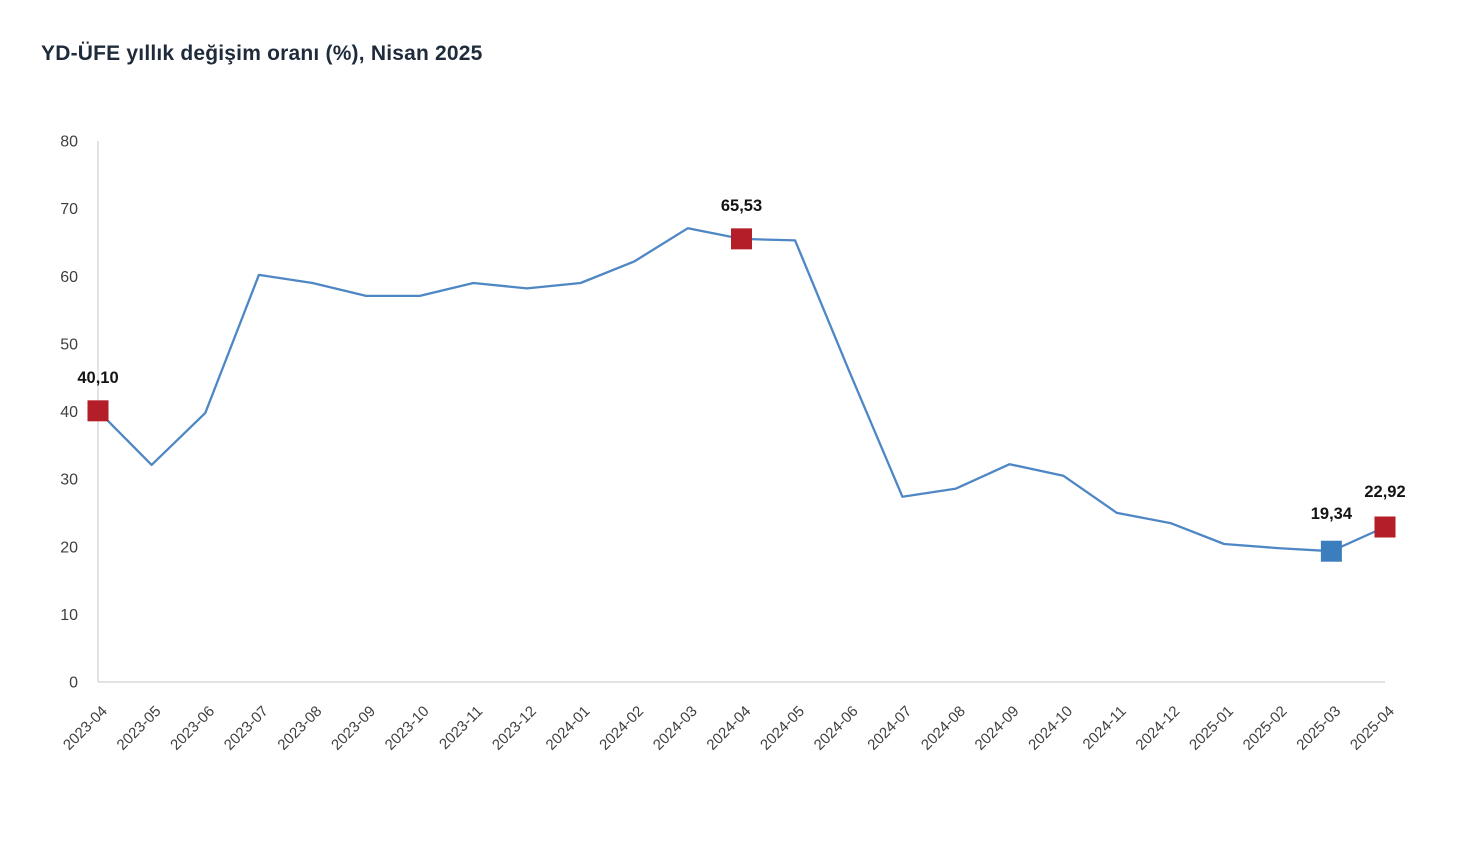  What do you see at coordinates (675, 728) in the screenshot?
I see `x-tick-label: 2024-03` at bounding box center [675, 728].